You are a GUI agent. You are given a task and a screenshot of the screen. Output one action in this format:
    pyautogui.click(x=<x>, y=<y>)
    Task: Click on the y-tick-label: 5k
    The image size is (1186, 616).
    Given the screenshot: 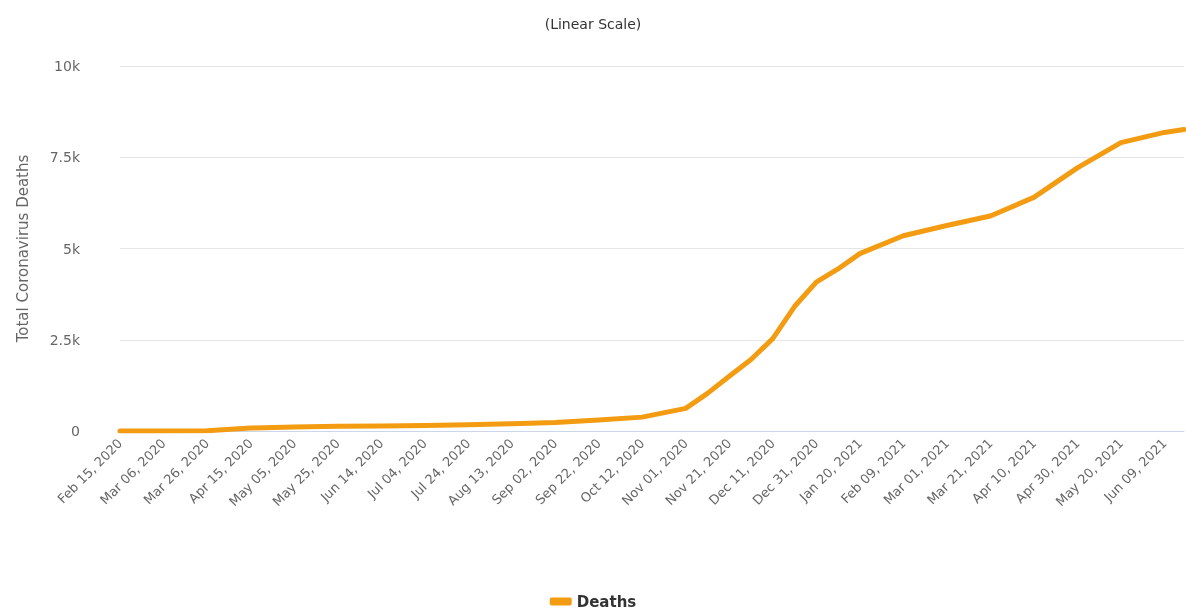 What is the action you would take?
    pyautogui.click(x=71, y=248)
    